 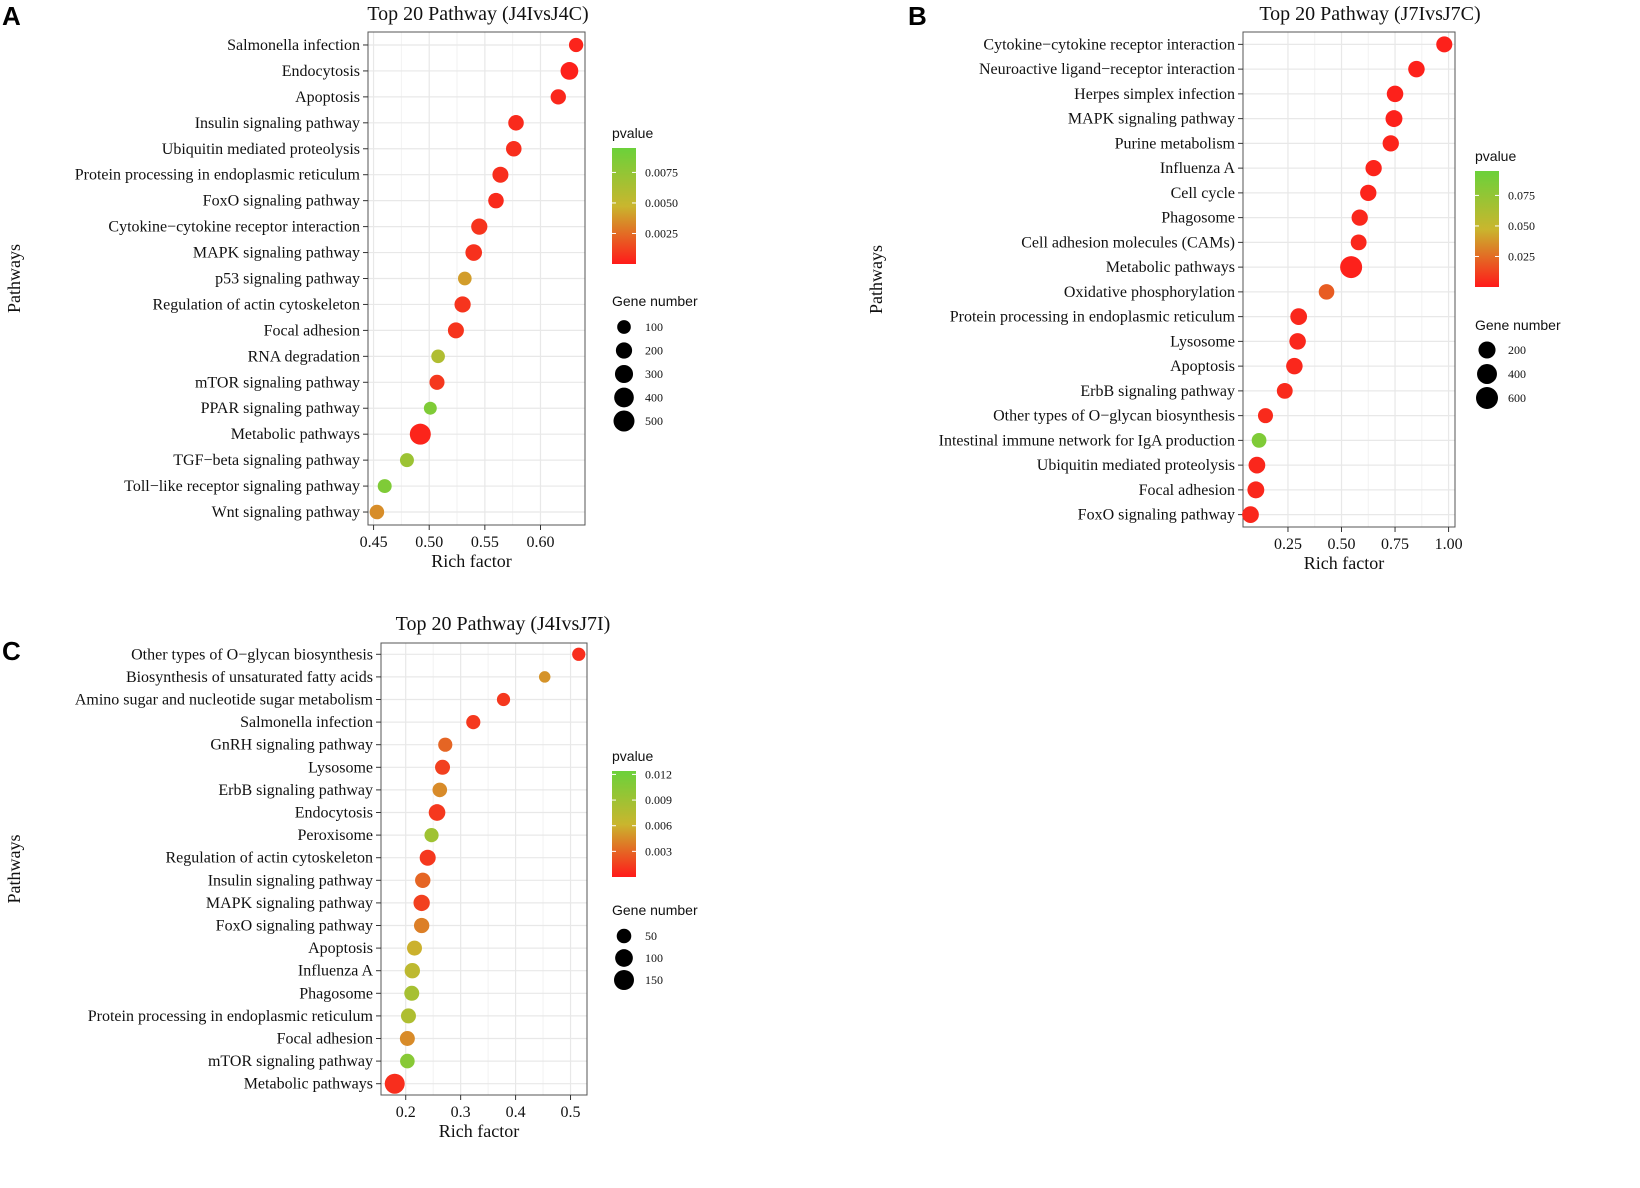 I want to click on pathway-label: Neuroactive ligand−receptor interaction, so click(x=1107, y=69).